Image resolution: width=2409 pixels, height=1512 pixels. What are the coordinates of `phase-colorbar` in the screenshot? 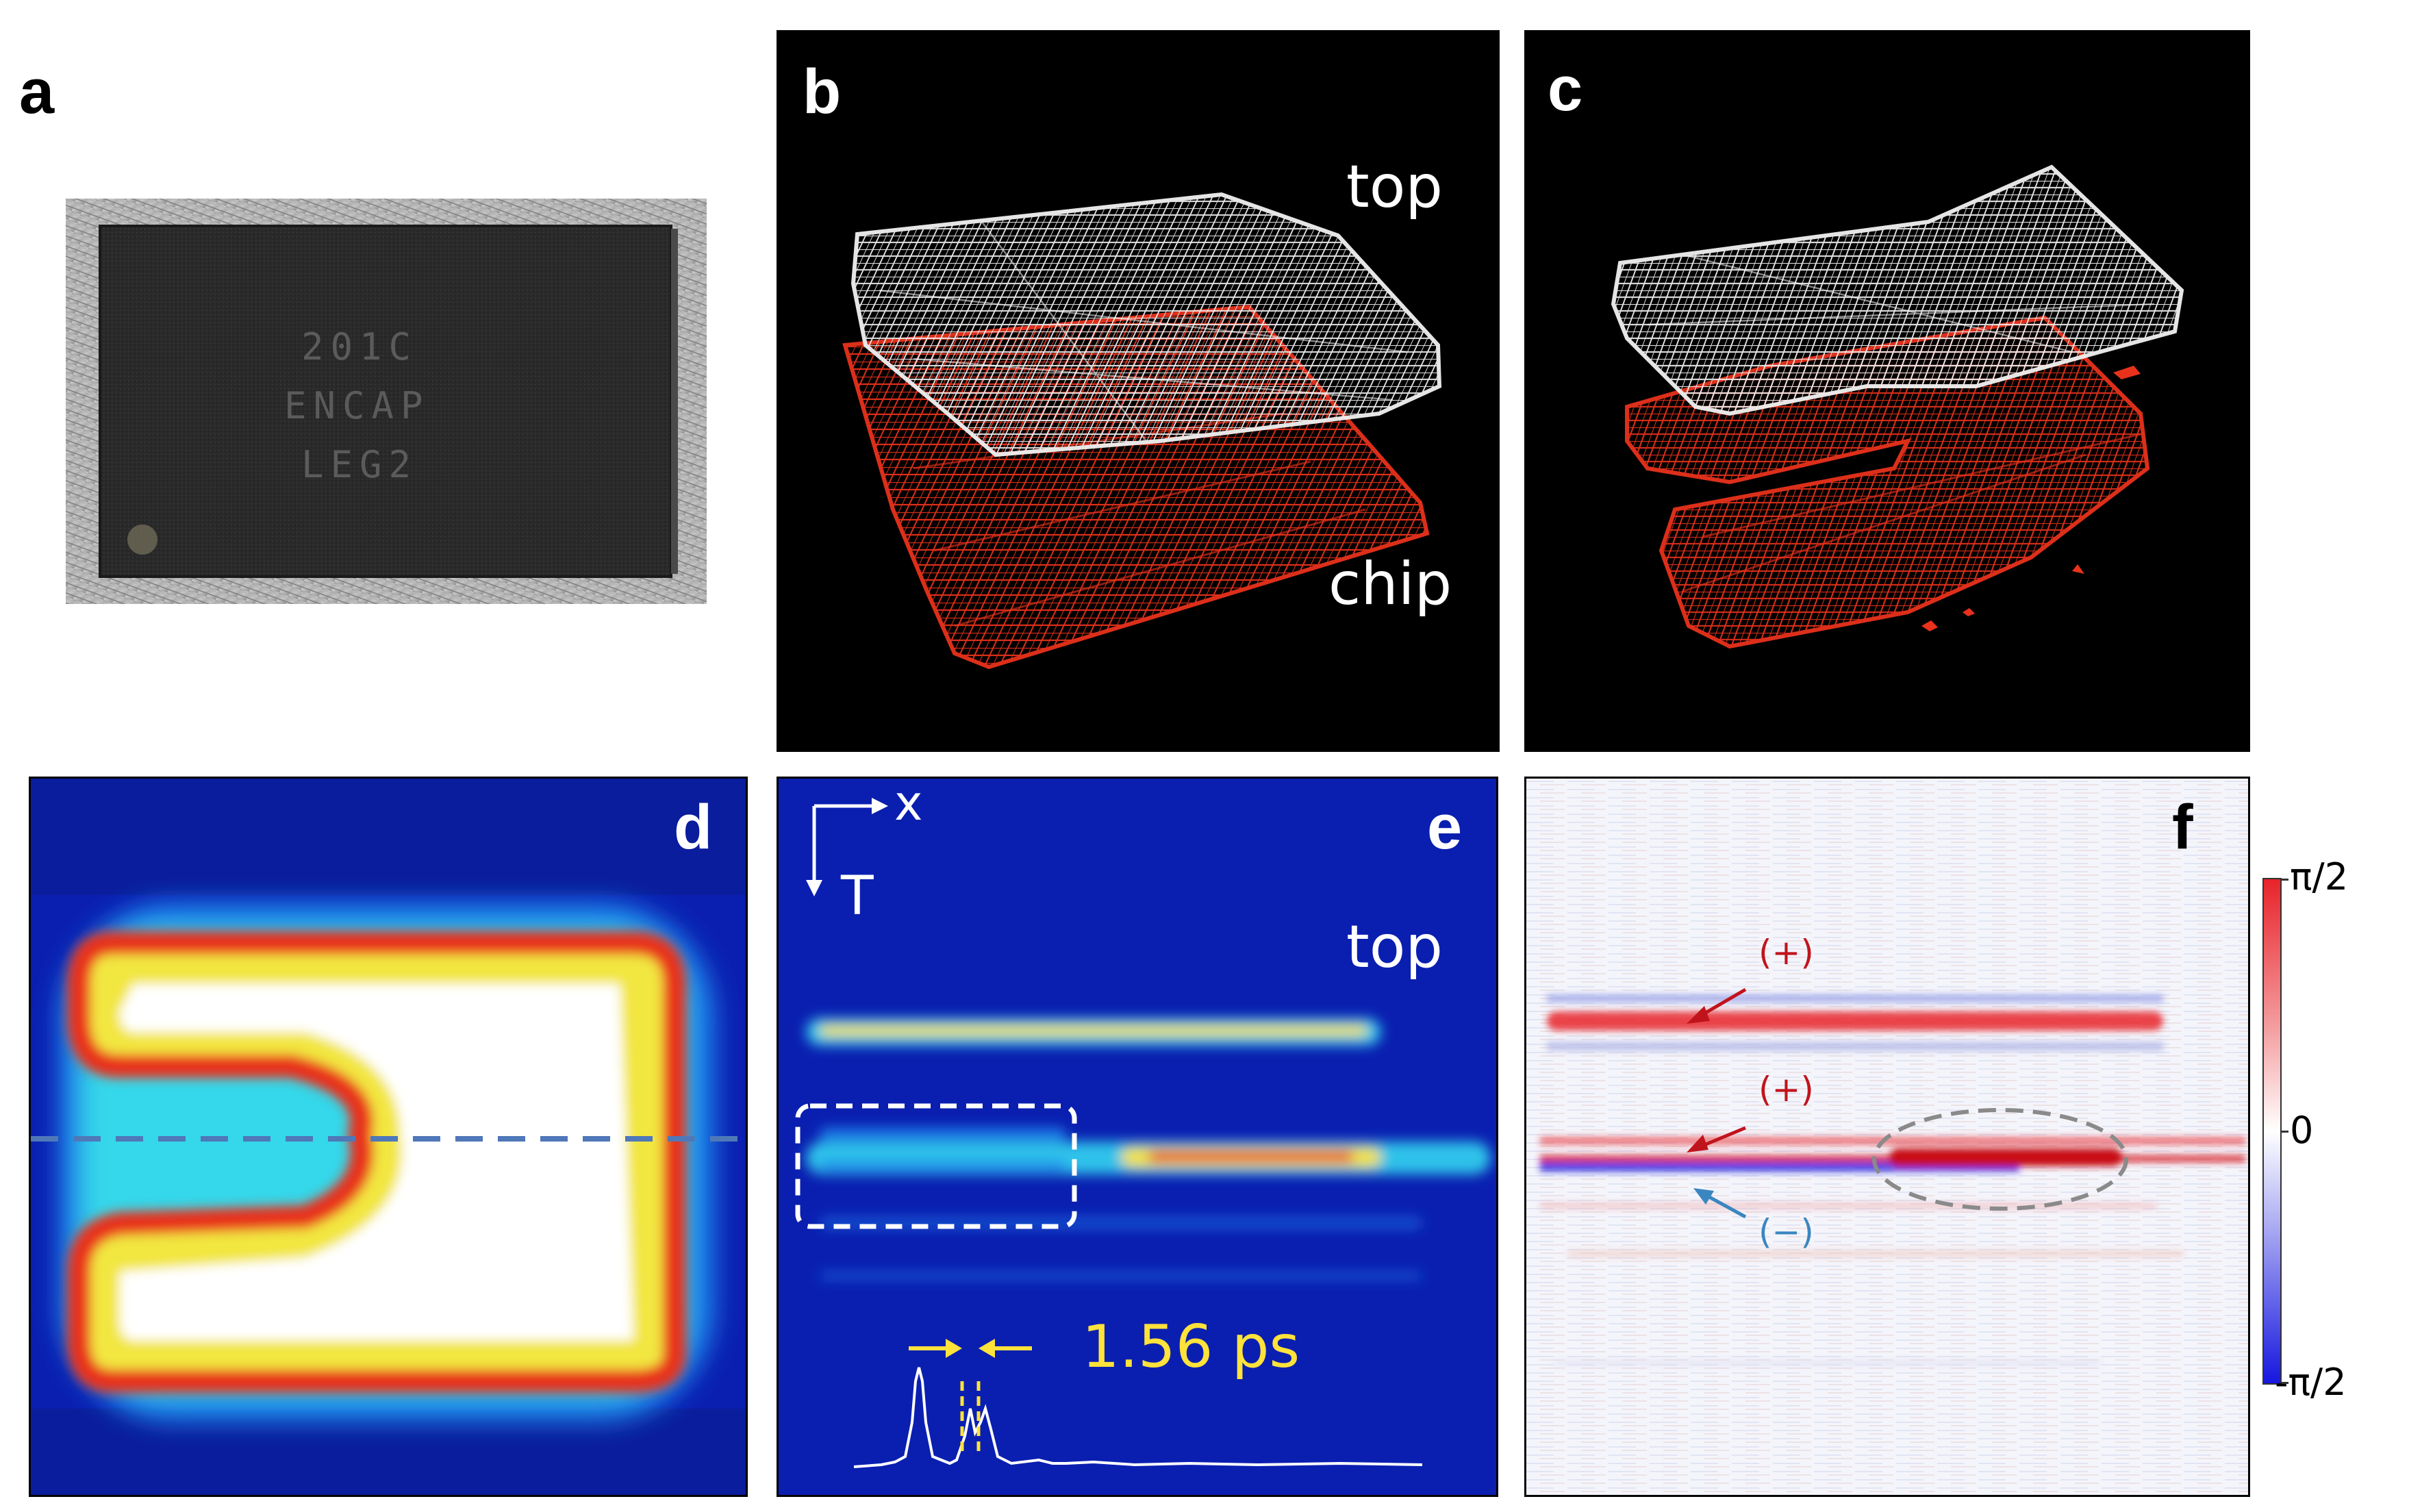 It's located at (2272, 1131).